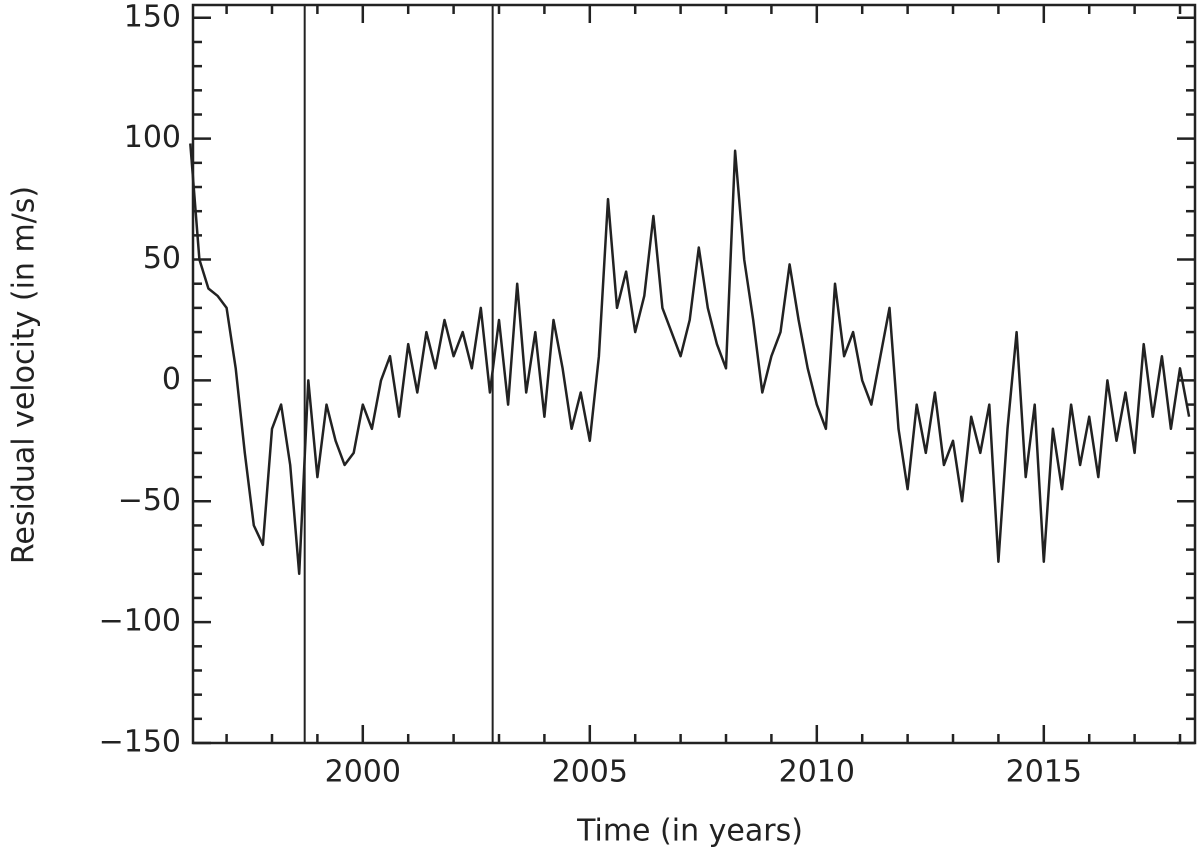 The image size is (1200, 865). What do you see at coordinates (162, 258) in the screenshot?
I see `y-tick-label: 50` at bounding box center [162, 258].